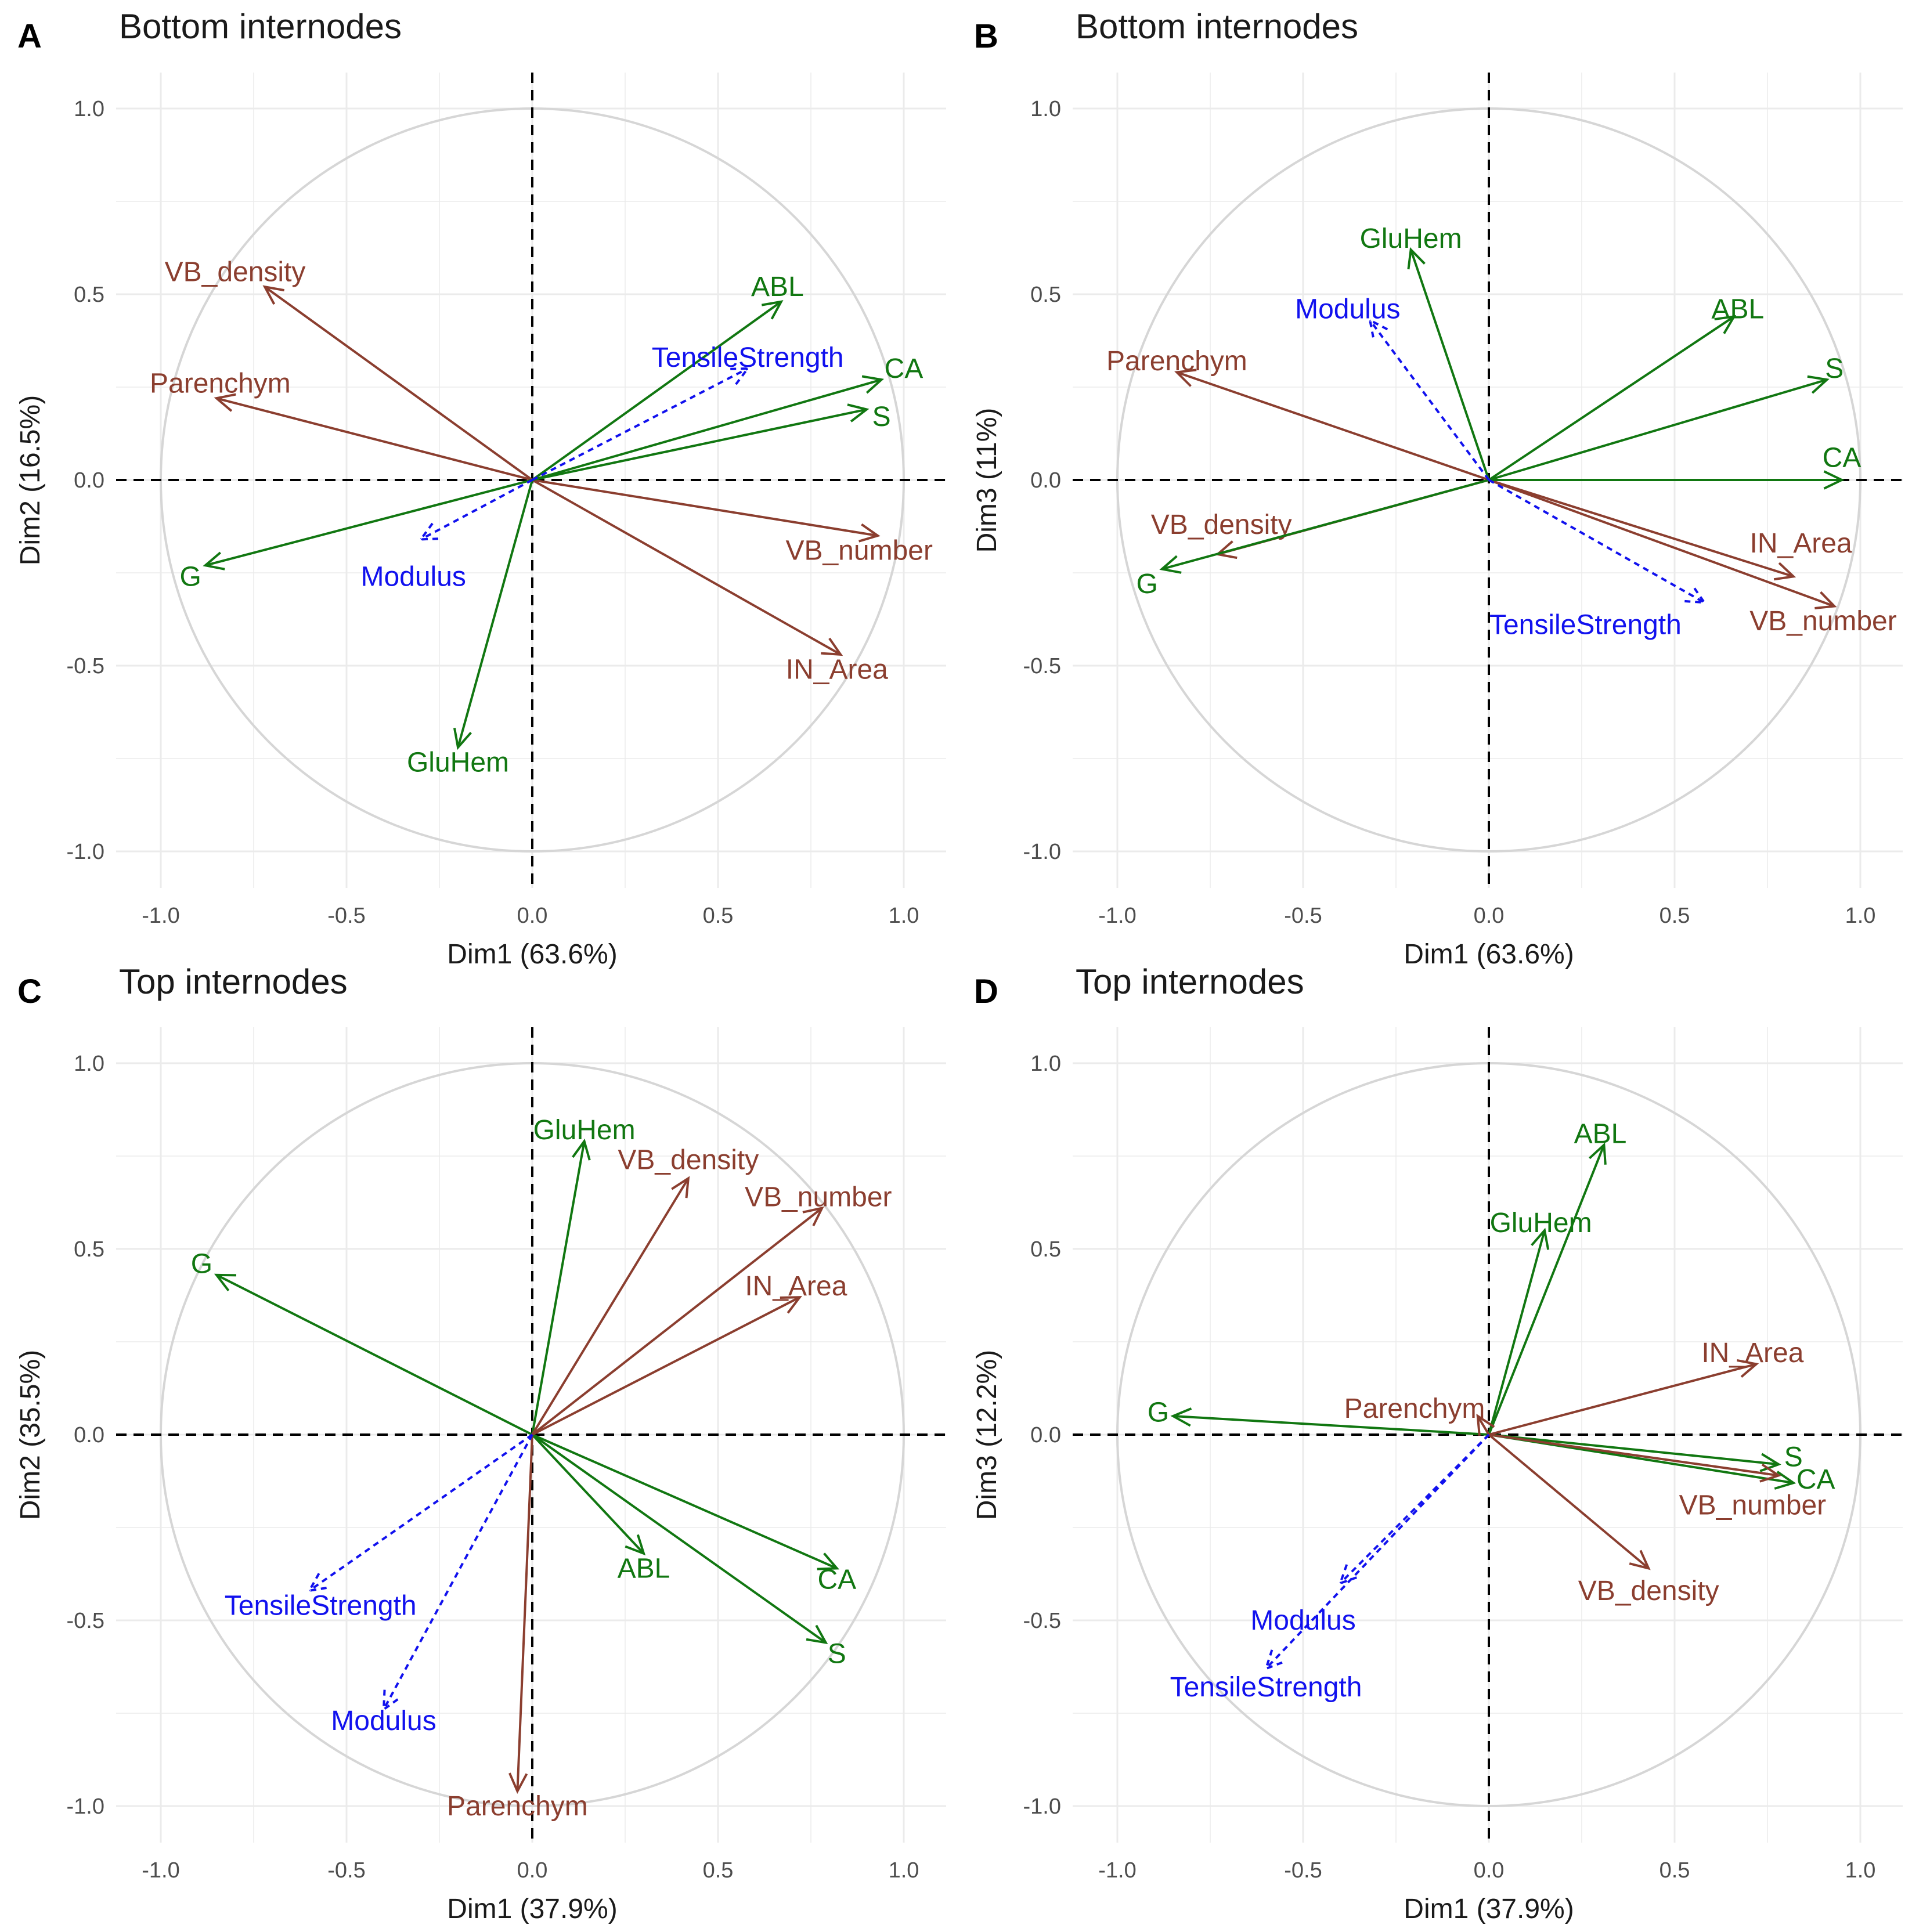 The image size is (1912, 1932). What do you see at coordinates (1489, 1909) in the screenshot?
I see `x-axis-label: Dim1 (37.9%)` at bounding box center [1489, 1909].